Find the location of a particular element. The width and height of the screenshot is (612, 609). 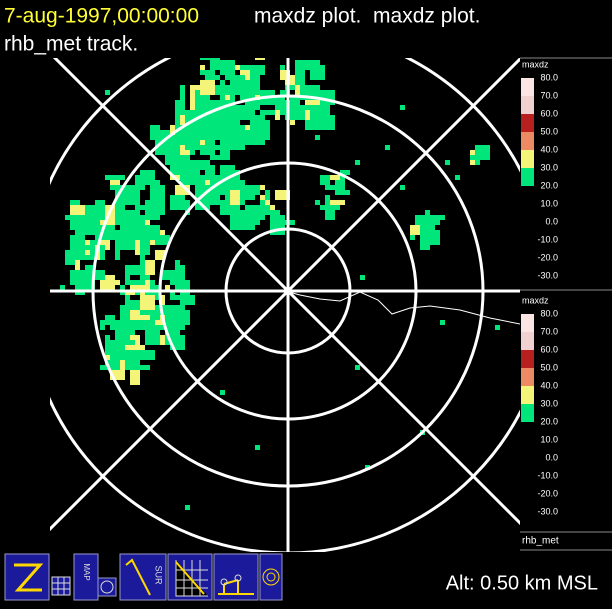

zoom-button is located at coordinates (27, 577).